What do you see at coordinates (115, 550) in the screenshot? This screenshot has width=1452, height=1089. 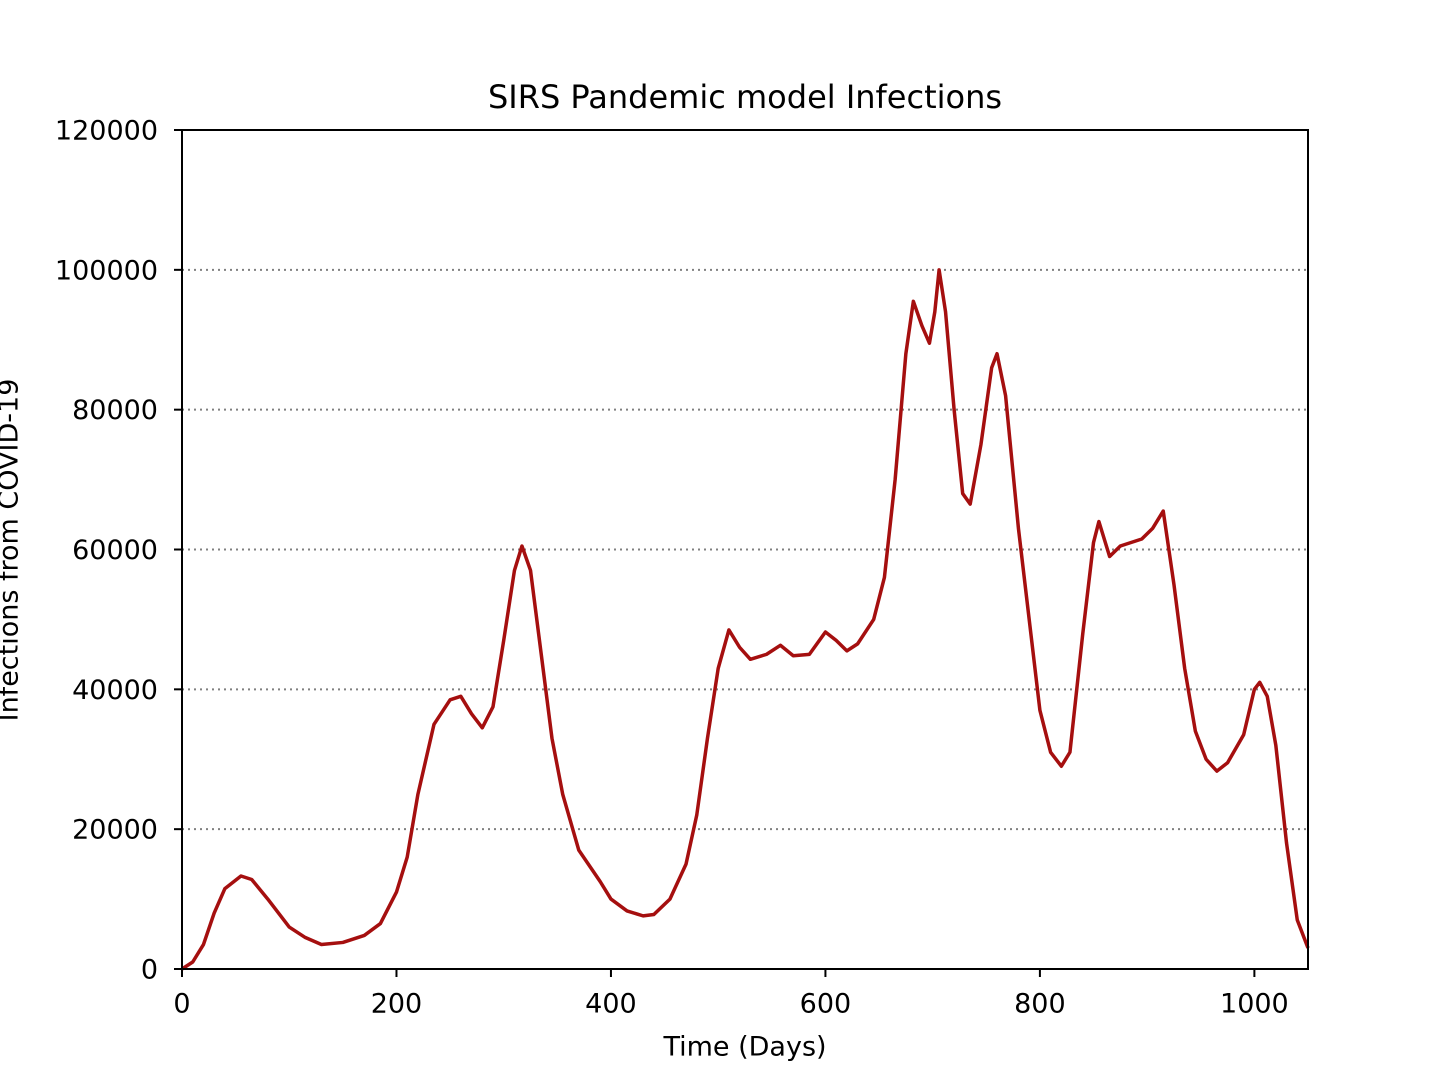 I see `y-tick-label: 60000` at bounding box center [115, 550].